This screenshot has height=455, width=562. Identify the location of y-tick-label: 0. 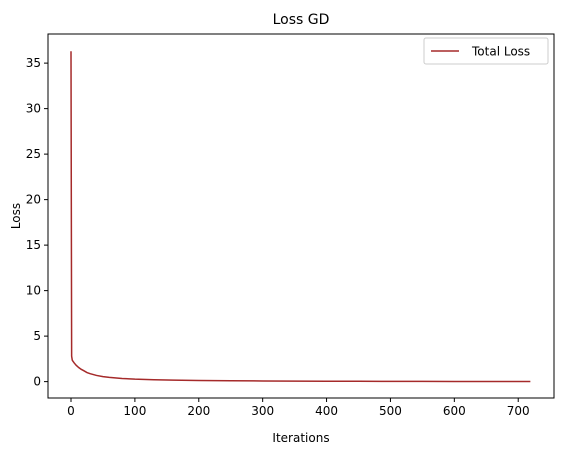
(37, 382).